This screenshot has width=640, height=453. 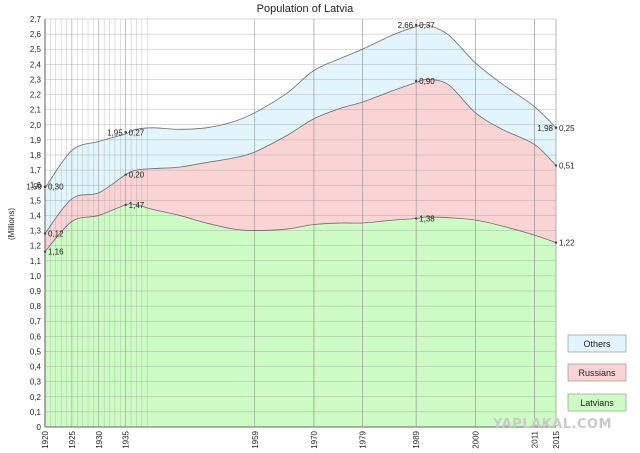 I want to click on watermark: YAPLAKAL.COM, so click(x=552, y=424).